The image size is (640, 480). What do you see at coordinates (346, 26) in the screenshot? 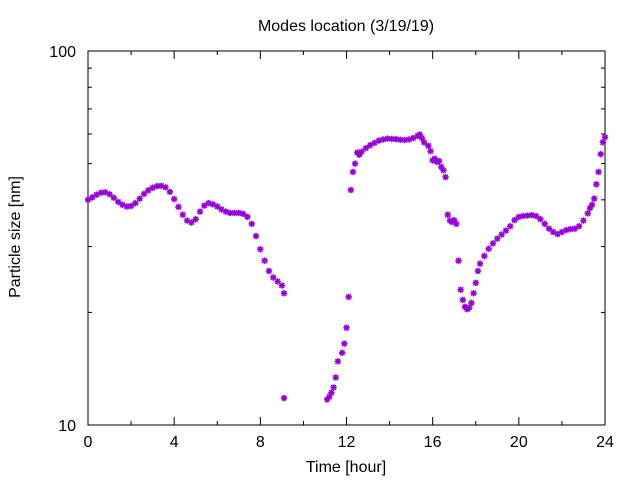
I see `chart-title: Modes location (3/19/19)` at bounding box center [346, 26].